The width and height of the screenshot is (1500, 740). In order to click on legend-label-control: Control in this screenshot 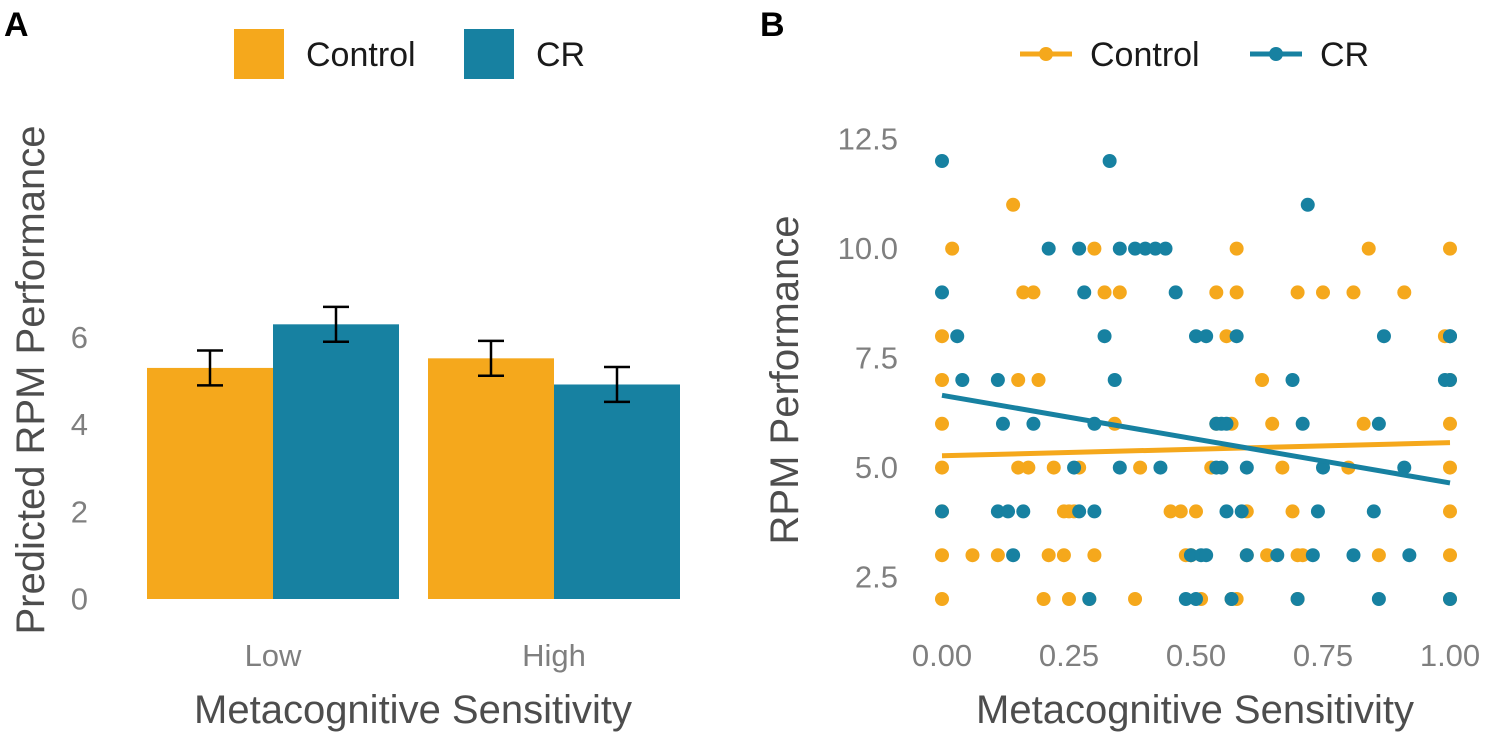, I will do `click(1145, 55)`.